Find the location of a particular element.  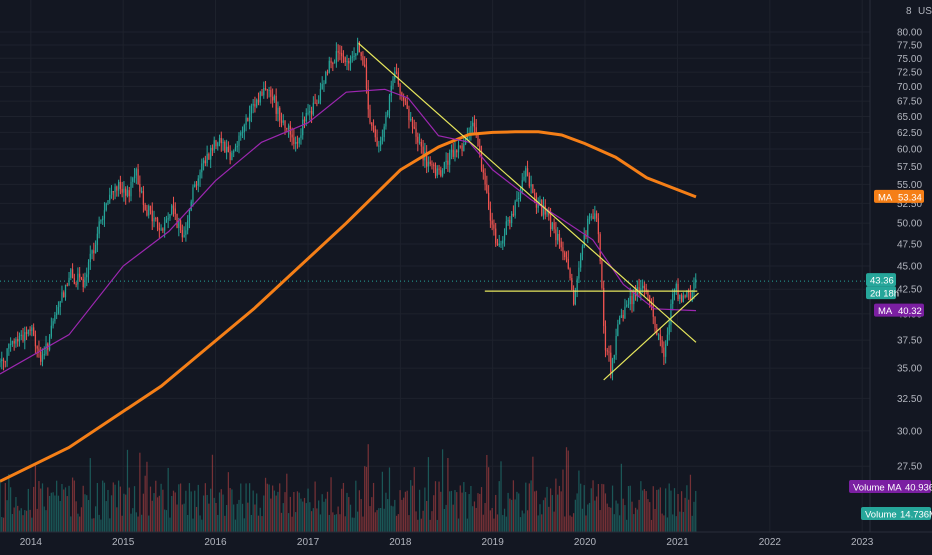

y-tick-label: 30.00 is located at coordinates (909, 431).